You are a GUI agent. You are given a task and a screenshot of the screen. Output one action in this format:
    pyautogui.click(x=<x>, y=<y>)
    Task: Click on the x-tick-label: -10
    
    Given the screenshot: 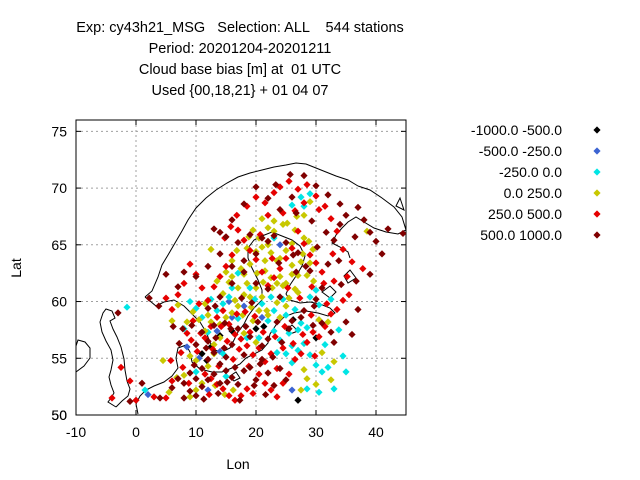 What is the action you would take?
    pyautogui.click(x=76, y=432)
    